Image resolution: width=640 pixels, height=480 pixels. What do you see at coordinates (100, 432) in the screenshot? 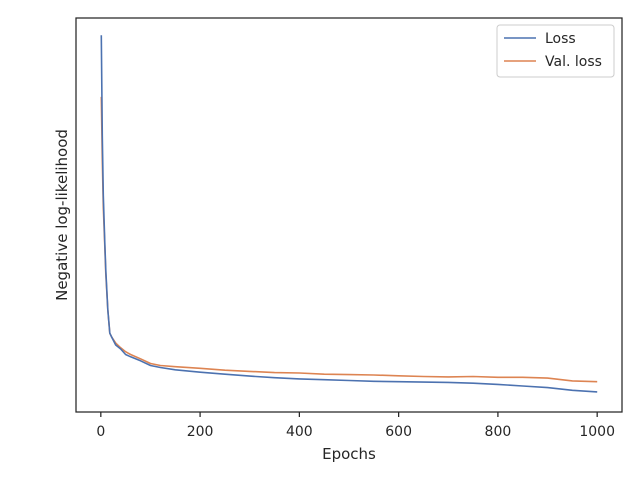
I see `x-tick-label: 0` at bounding box center [100, 432].